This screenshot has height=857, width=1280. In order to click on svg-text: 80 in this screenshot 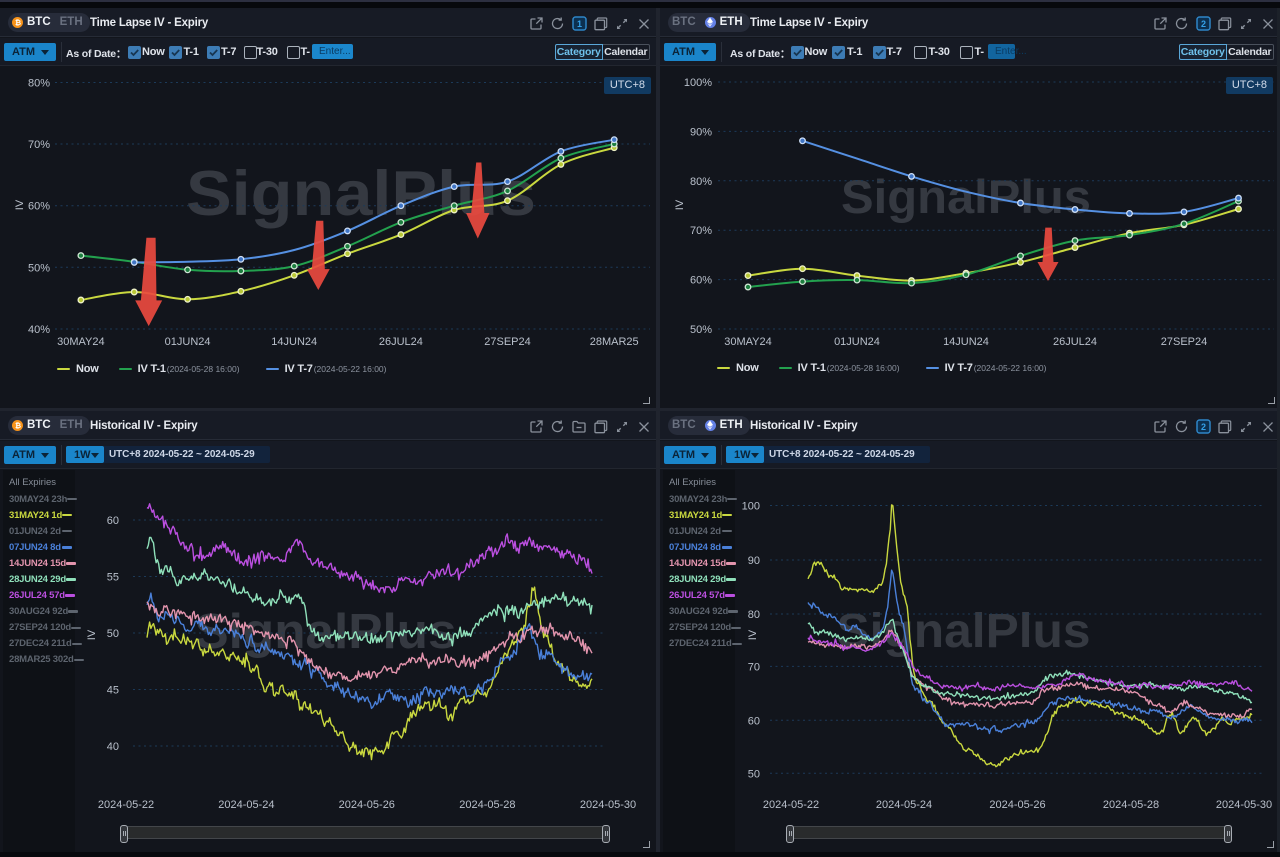, I will do `click(754, 615)`.